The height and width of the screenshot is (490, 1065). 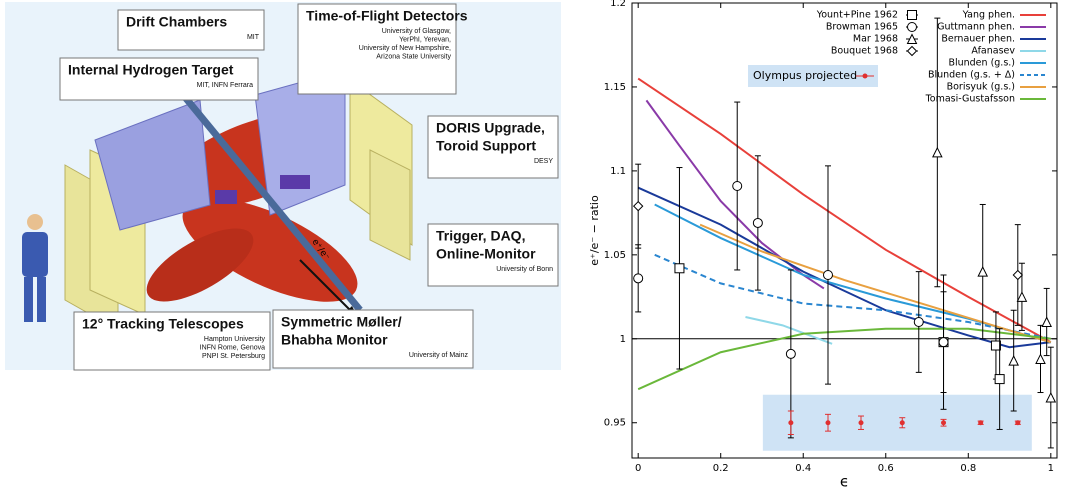 I want to click on drift-chamber, so click(x=152, y=165).